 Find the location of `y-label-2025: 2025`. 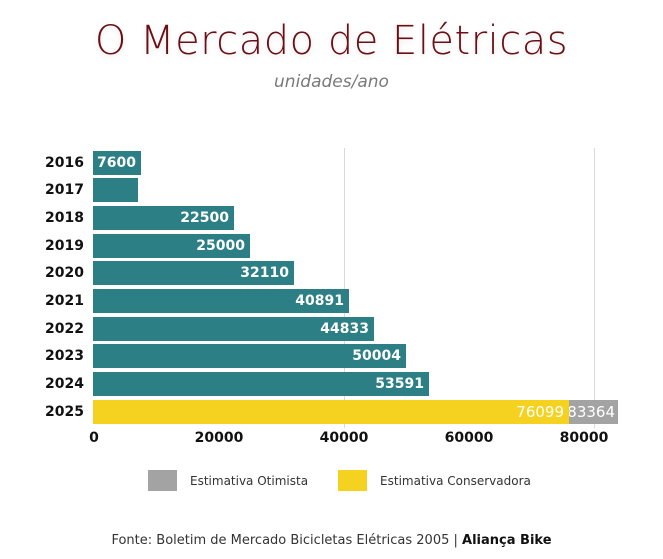

y-label-2025: 2025 is located at coordinates (64, 412).